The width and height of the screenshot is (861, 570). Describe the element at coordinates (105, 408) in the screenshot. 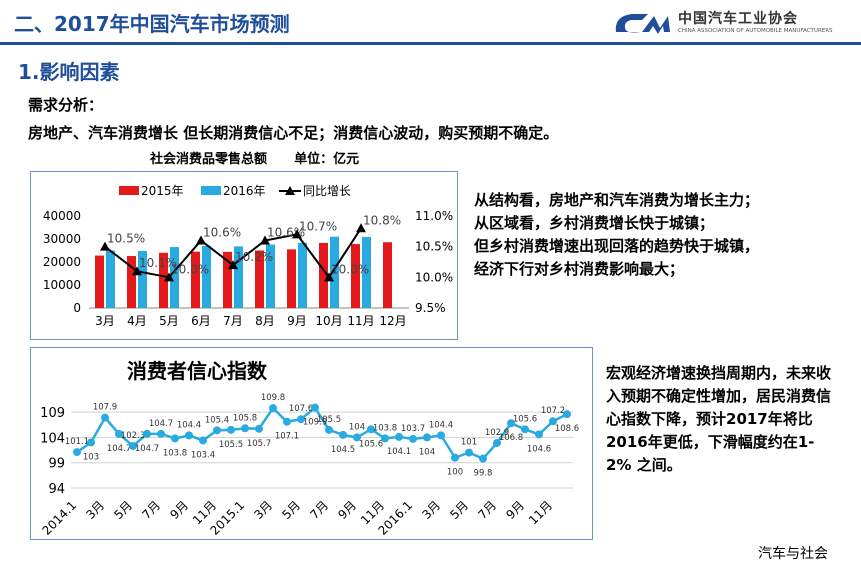

I see `data-label: 107.9` at that location.